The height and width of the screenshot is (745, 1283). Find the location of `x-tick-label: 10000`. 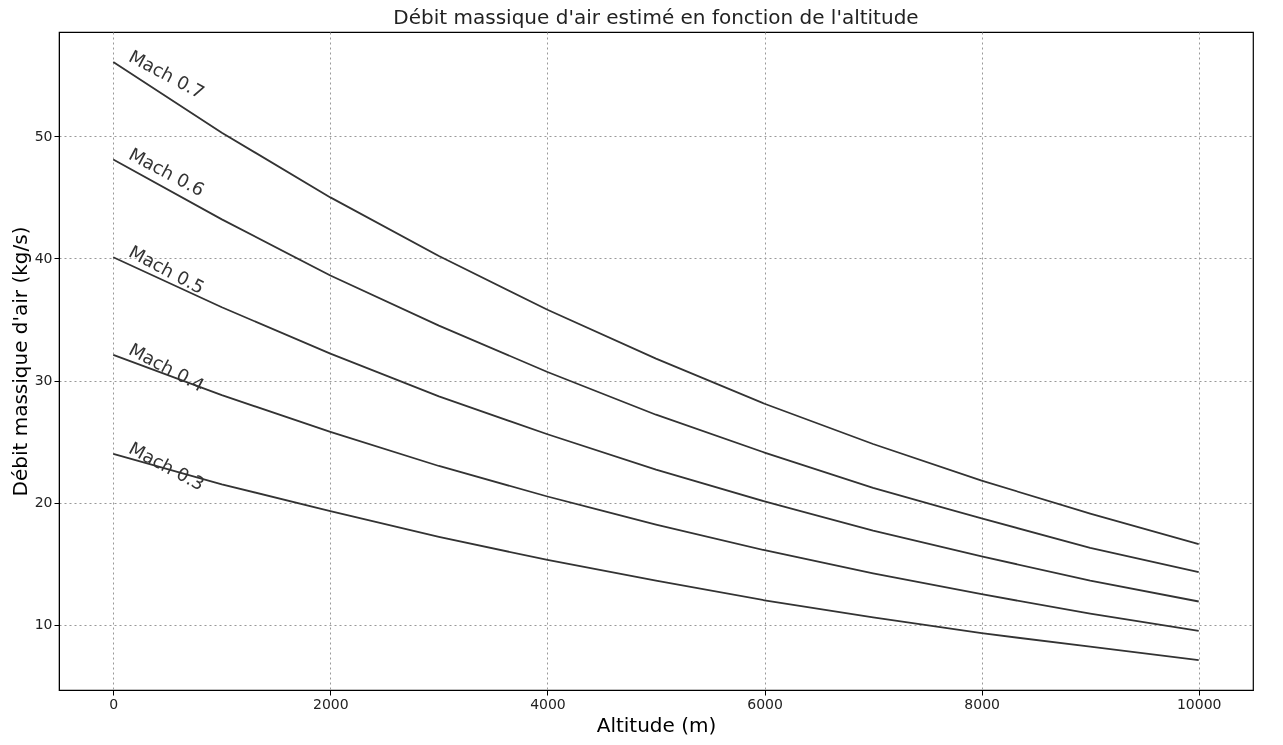

x-tick-label: 10000 is located at coordinates (1199, 703).